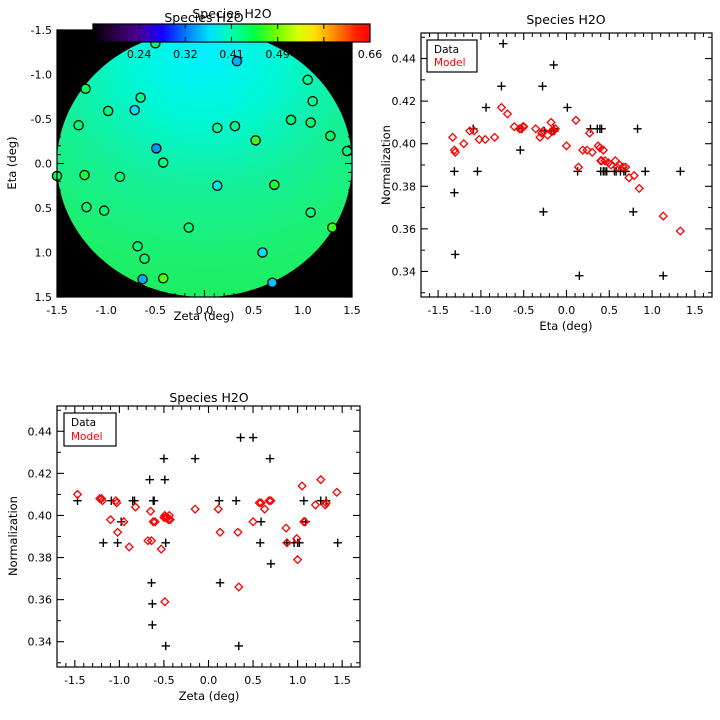  What do you see at coordinates (185, 54) in the screenshot?
I see `colorbar-tick-label: 0.32` at bounding box center [185, 54].